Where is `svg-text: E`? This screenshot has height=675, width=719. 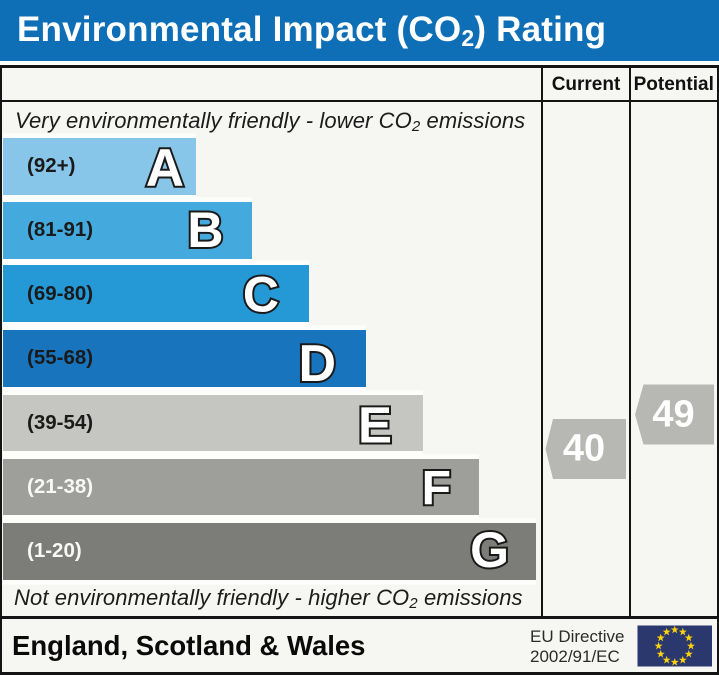 svg-text: E is located at coordinates (375, 425).